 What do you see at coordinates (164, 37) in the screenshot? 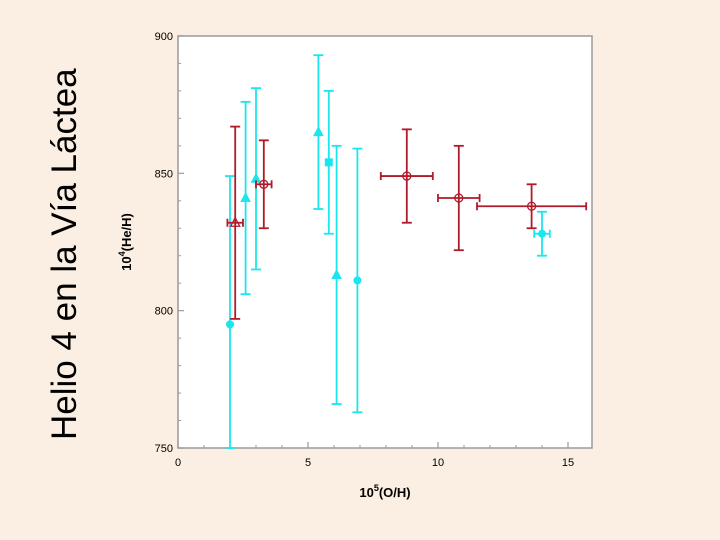
I see `y-tick-label: 900` at bounding box center [164, 37].